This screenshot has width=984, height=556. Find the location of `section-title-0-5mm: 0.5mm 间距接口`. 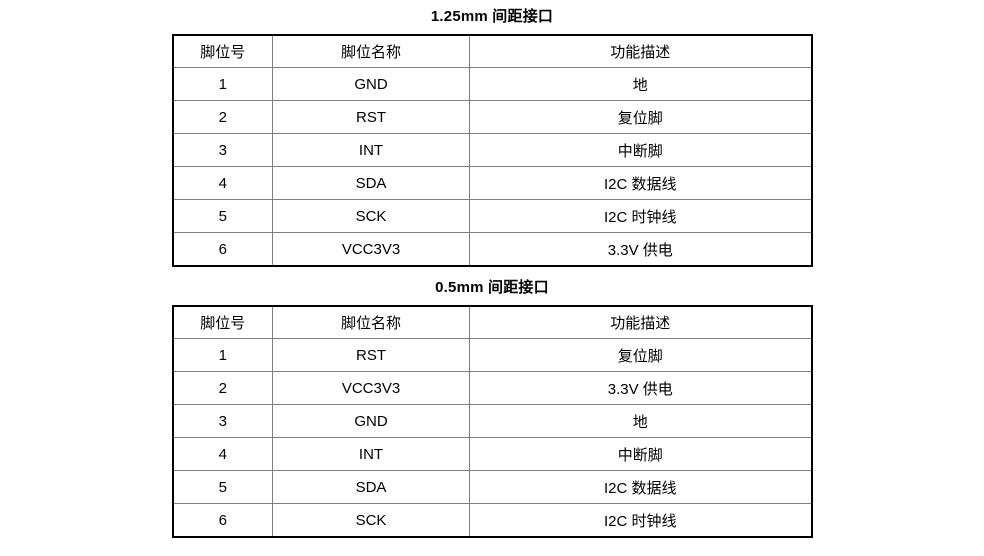

section-title-0-5mm: 0.5mm 间距接口 is located at coordinates (492, 287).